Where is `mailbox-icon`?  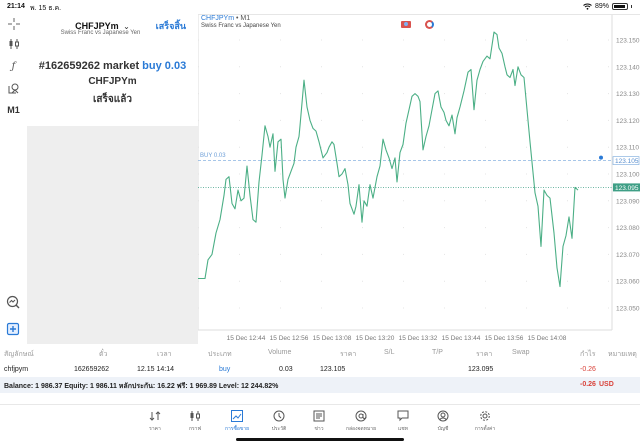 mailbox-icon is located at coordinates (361, 416).